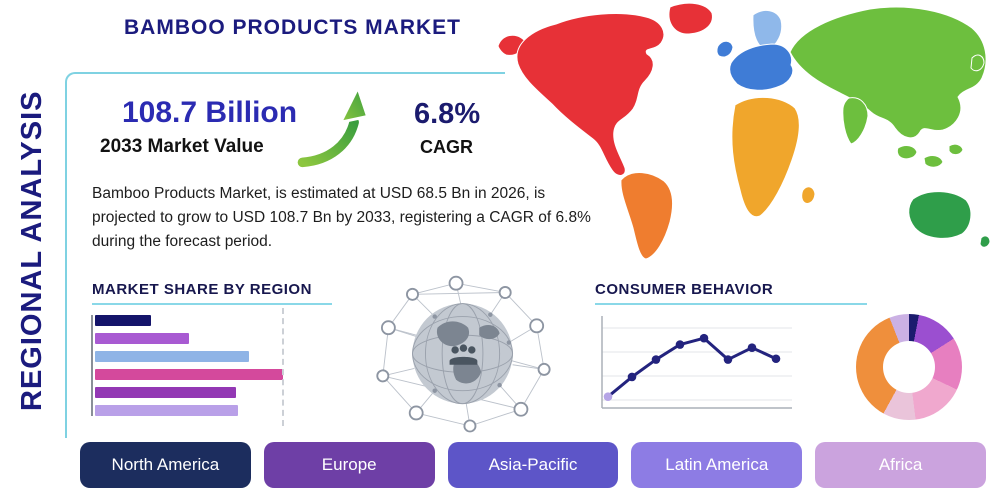 The image size is (1000, 500). Describe the element at coordinates (447, 114) in the screenshot. I see `cagr-stat: 6.8%` at that location.